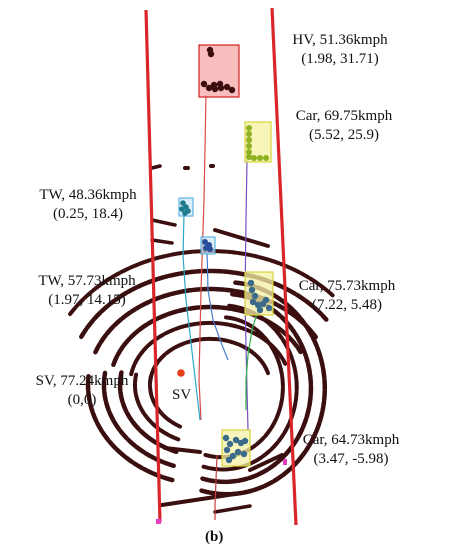 Image resolution: width=455 pixels, height=547 pixels. I want to click on label-sv-coords: (0,0), so click(82, 400).